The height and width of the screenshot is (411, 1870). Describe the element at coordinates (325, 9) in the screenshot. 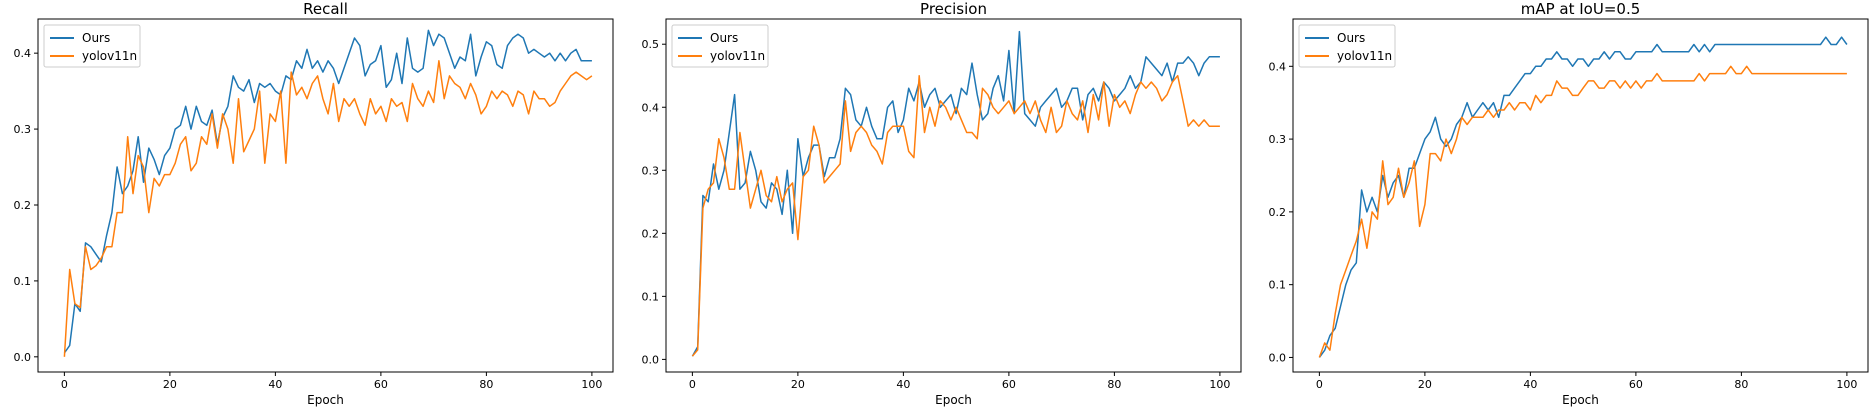

I see `chart-title: Recall` at that location.